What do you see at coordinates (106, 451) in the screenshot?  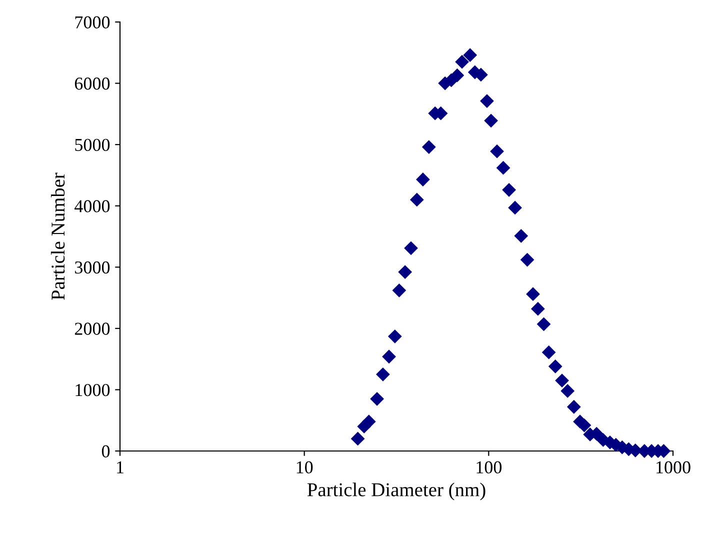 I see `y-tick-label: 0` at bounding box center [106, 451].